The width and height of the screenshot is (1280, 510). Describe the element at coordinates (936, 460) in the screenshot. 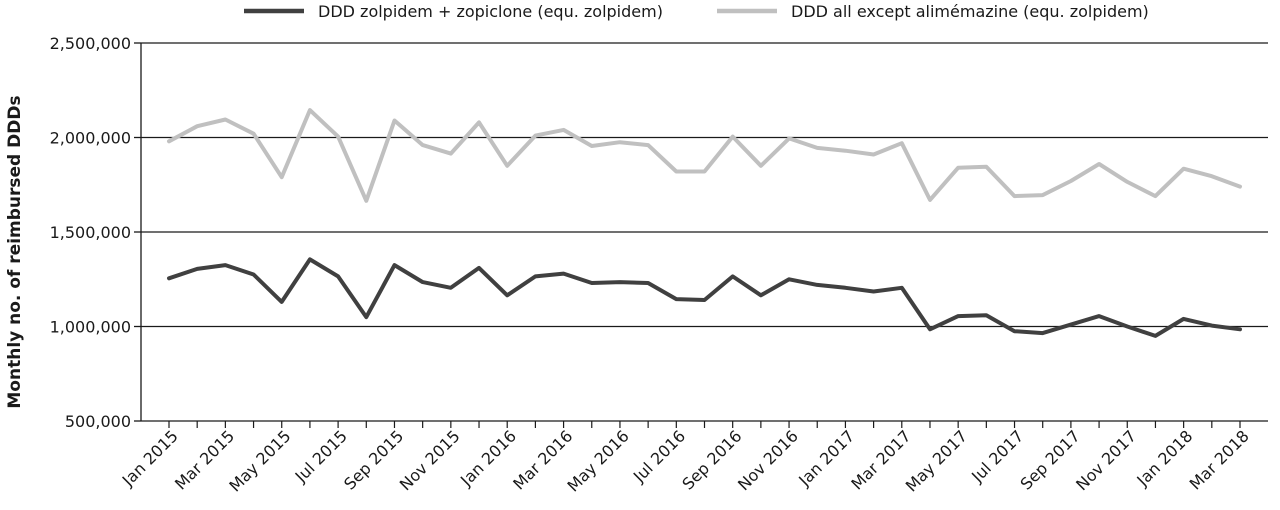

I see `x-tick-label: May 2017` at that location.